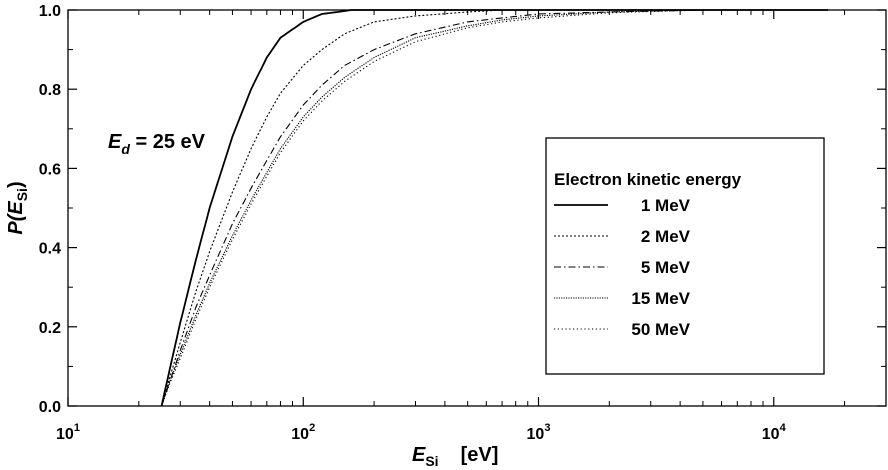 Image resolution: width=888 pixels, height=470 pixels. Describe the element at coordinates (648, 179) in the screenshot. I see `legend-title: Electron kinetic energy` at that location.